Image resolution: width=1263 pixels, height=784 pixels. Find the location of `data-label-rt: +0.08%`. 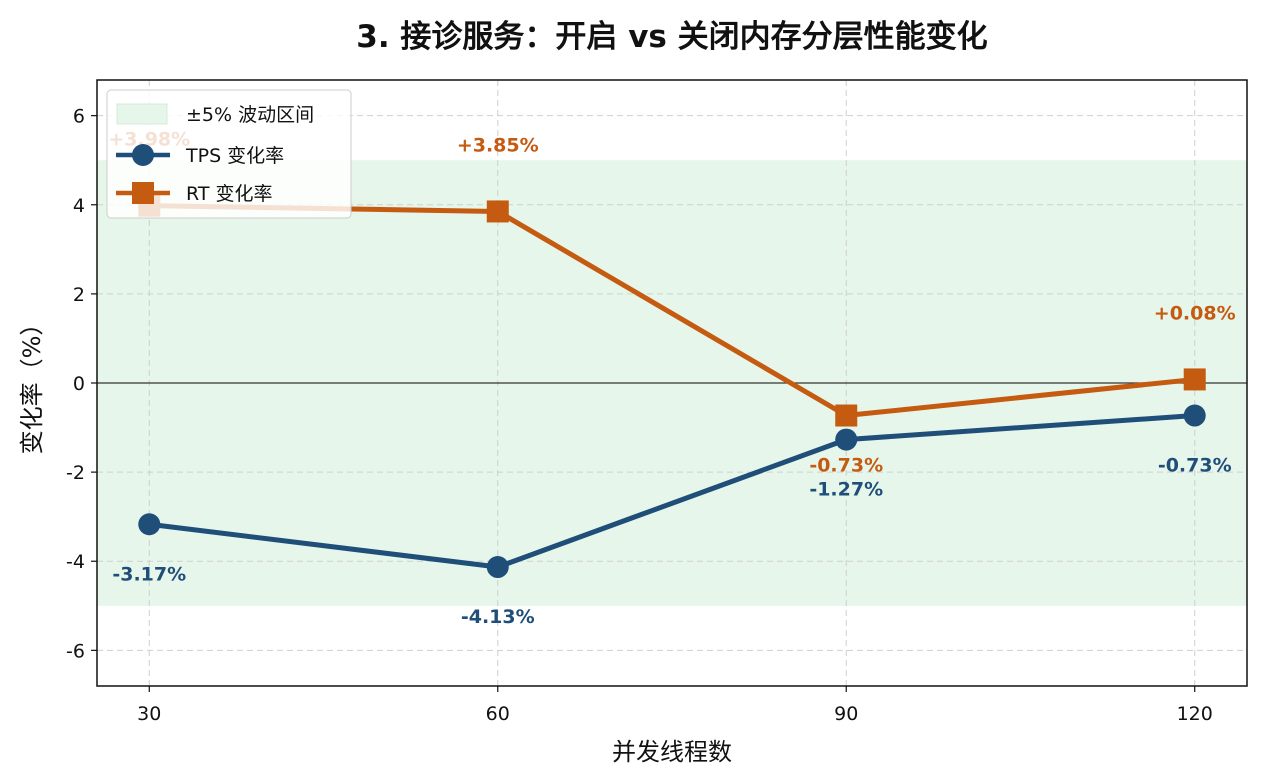

data-label-rt: +0.08% is located at coordinates (1195, 313).